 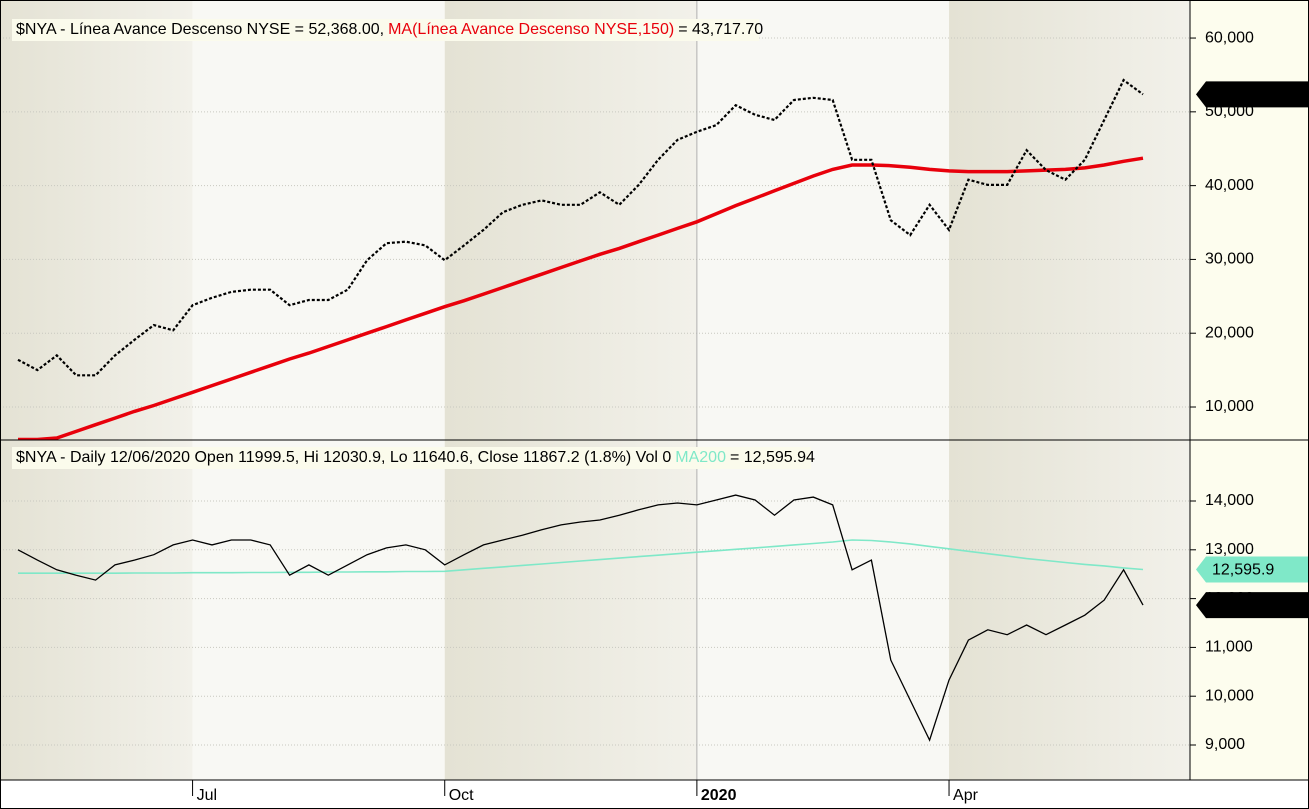 What do you see at coordinates (1229, 647) in the screenshot?
I see `y-tick-label: 11,000` at bounding box center [1229, 647].